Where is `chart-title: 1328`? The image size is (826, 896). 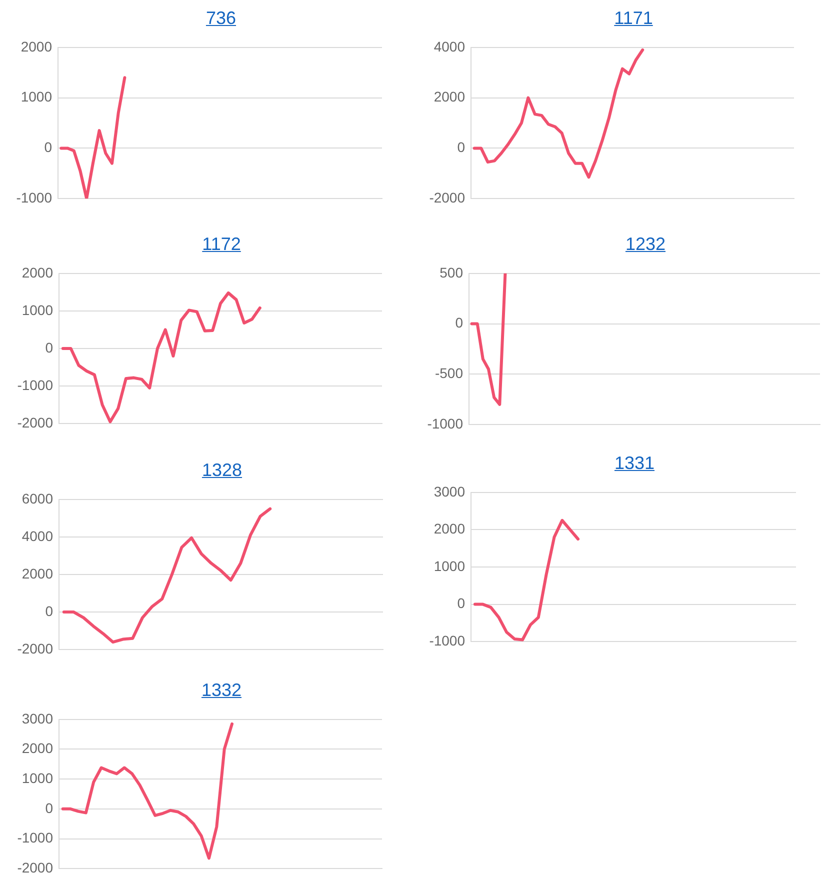
chart-title: 1328 is located at coordinates (222, 470).